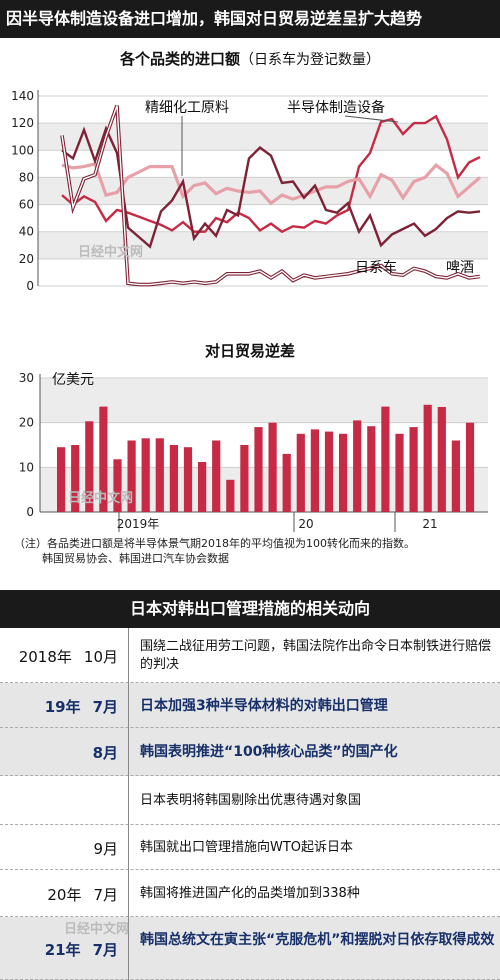 This screenshot has width=500, height=980. Describe the element at coordinates (376, 267) in the screenshot. I see `line-legend-japanese-cars: 日系车` at that location.